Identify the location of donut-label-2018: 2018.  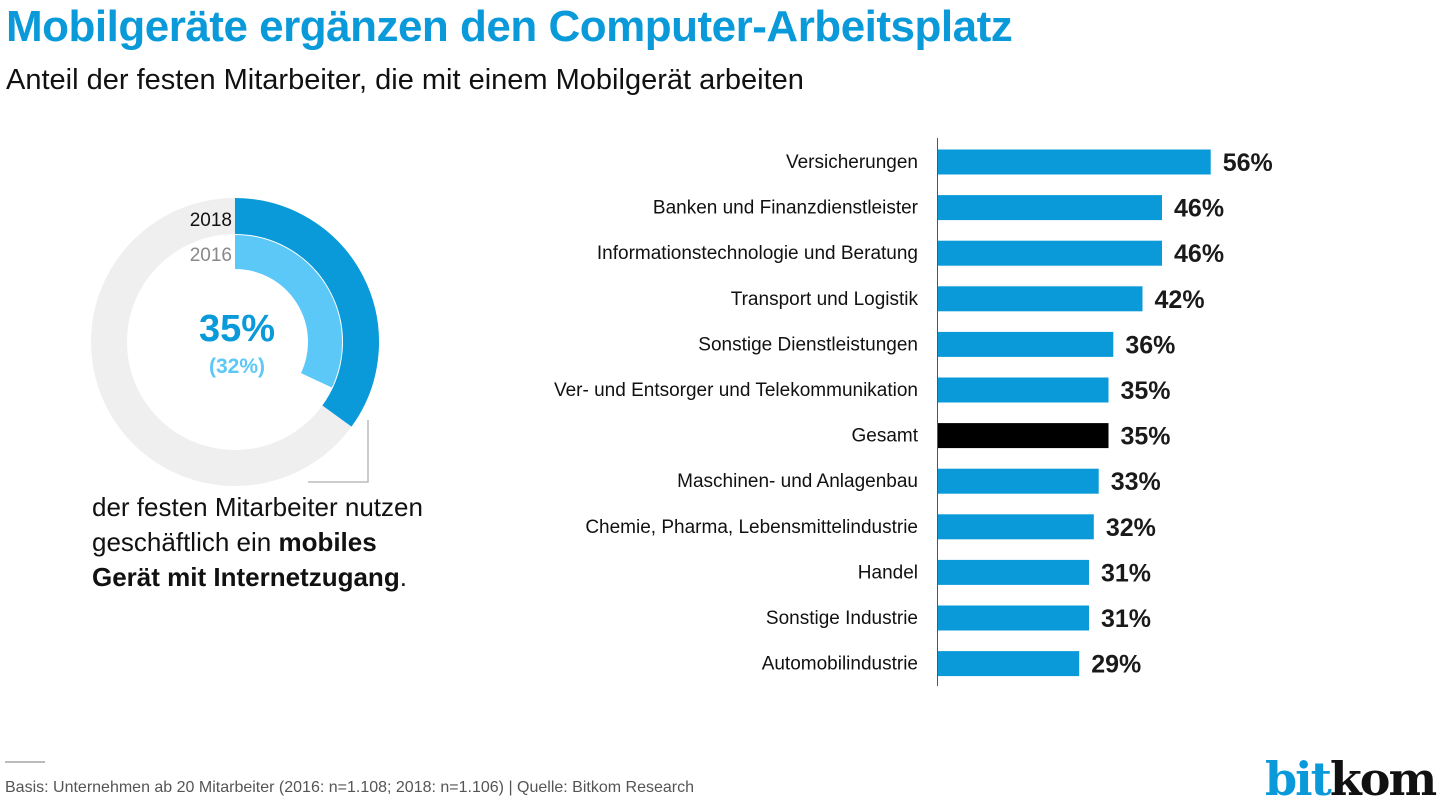
(211, 220).